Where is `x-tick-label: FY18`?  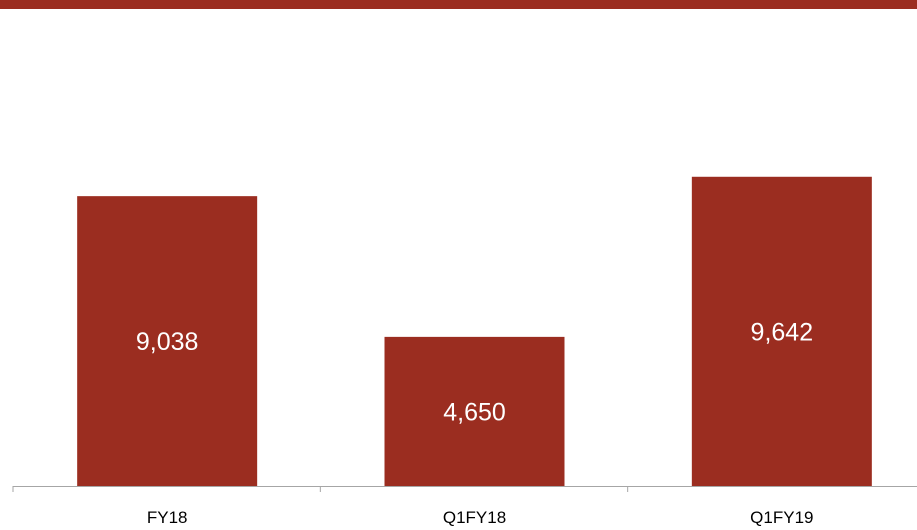
x-tick-label: FY18 is located at coordinates (167, 517).